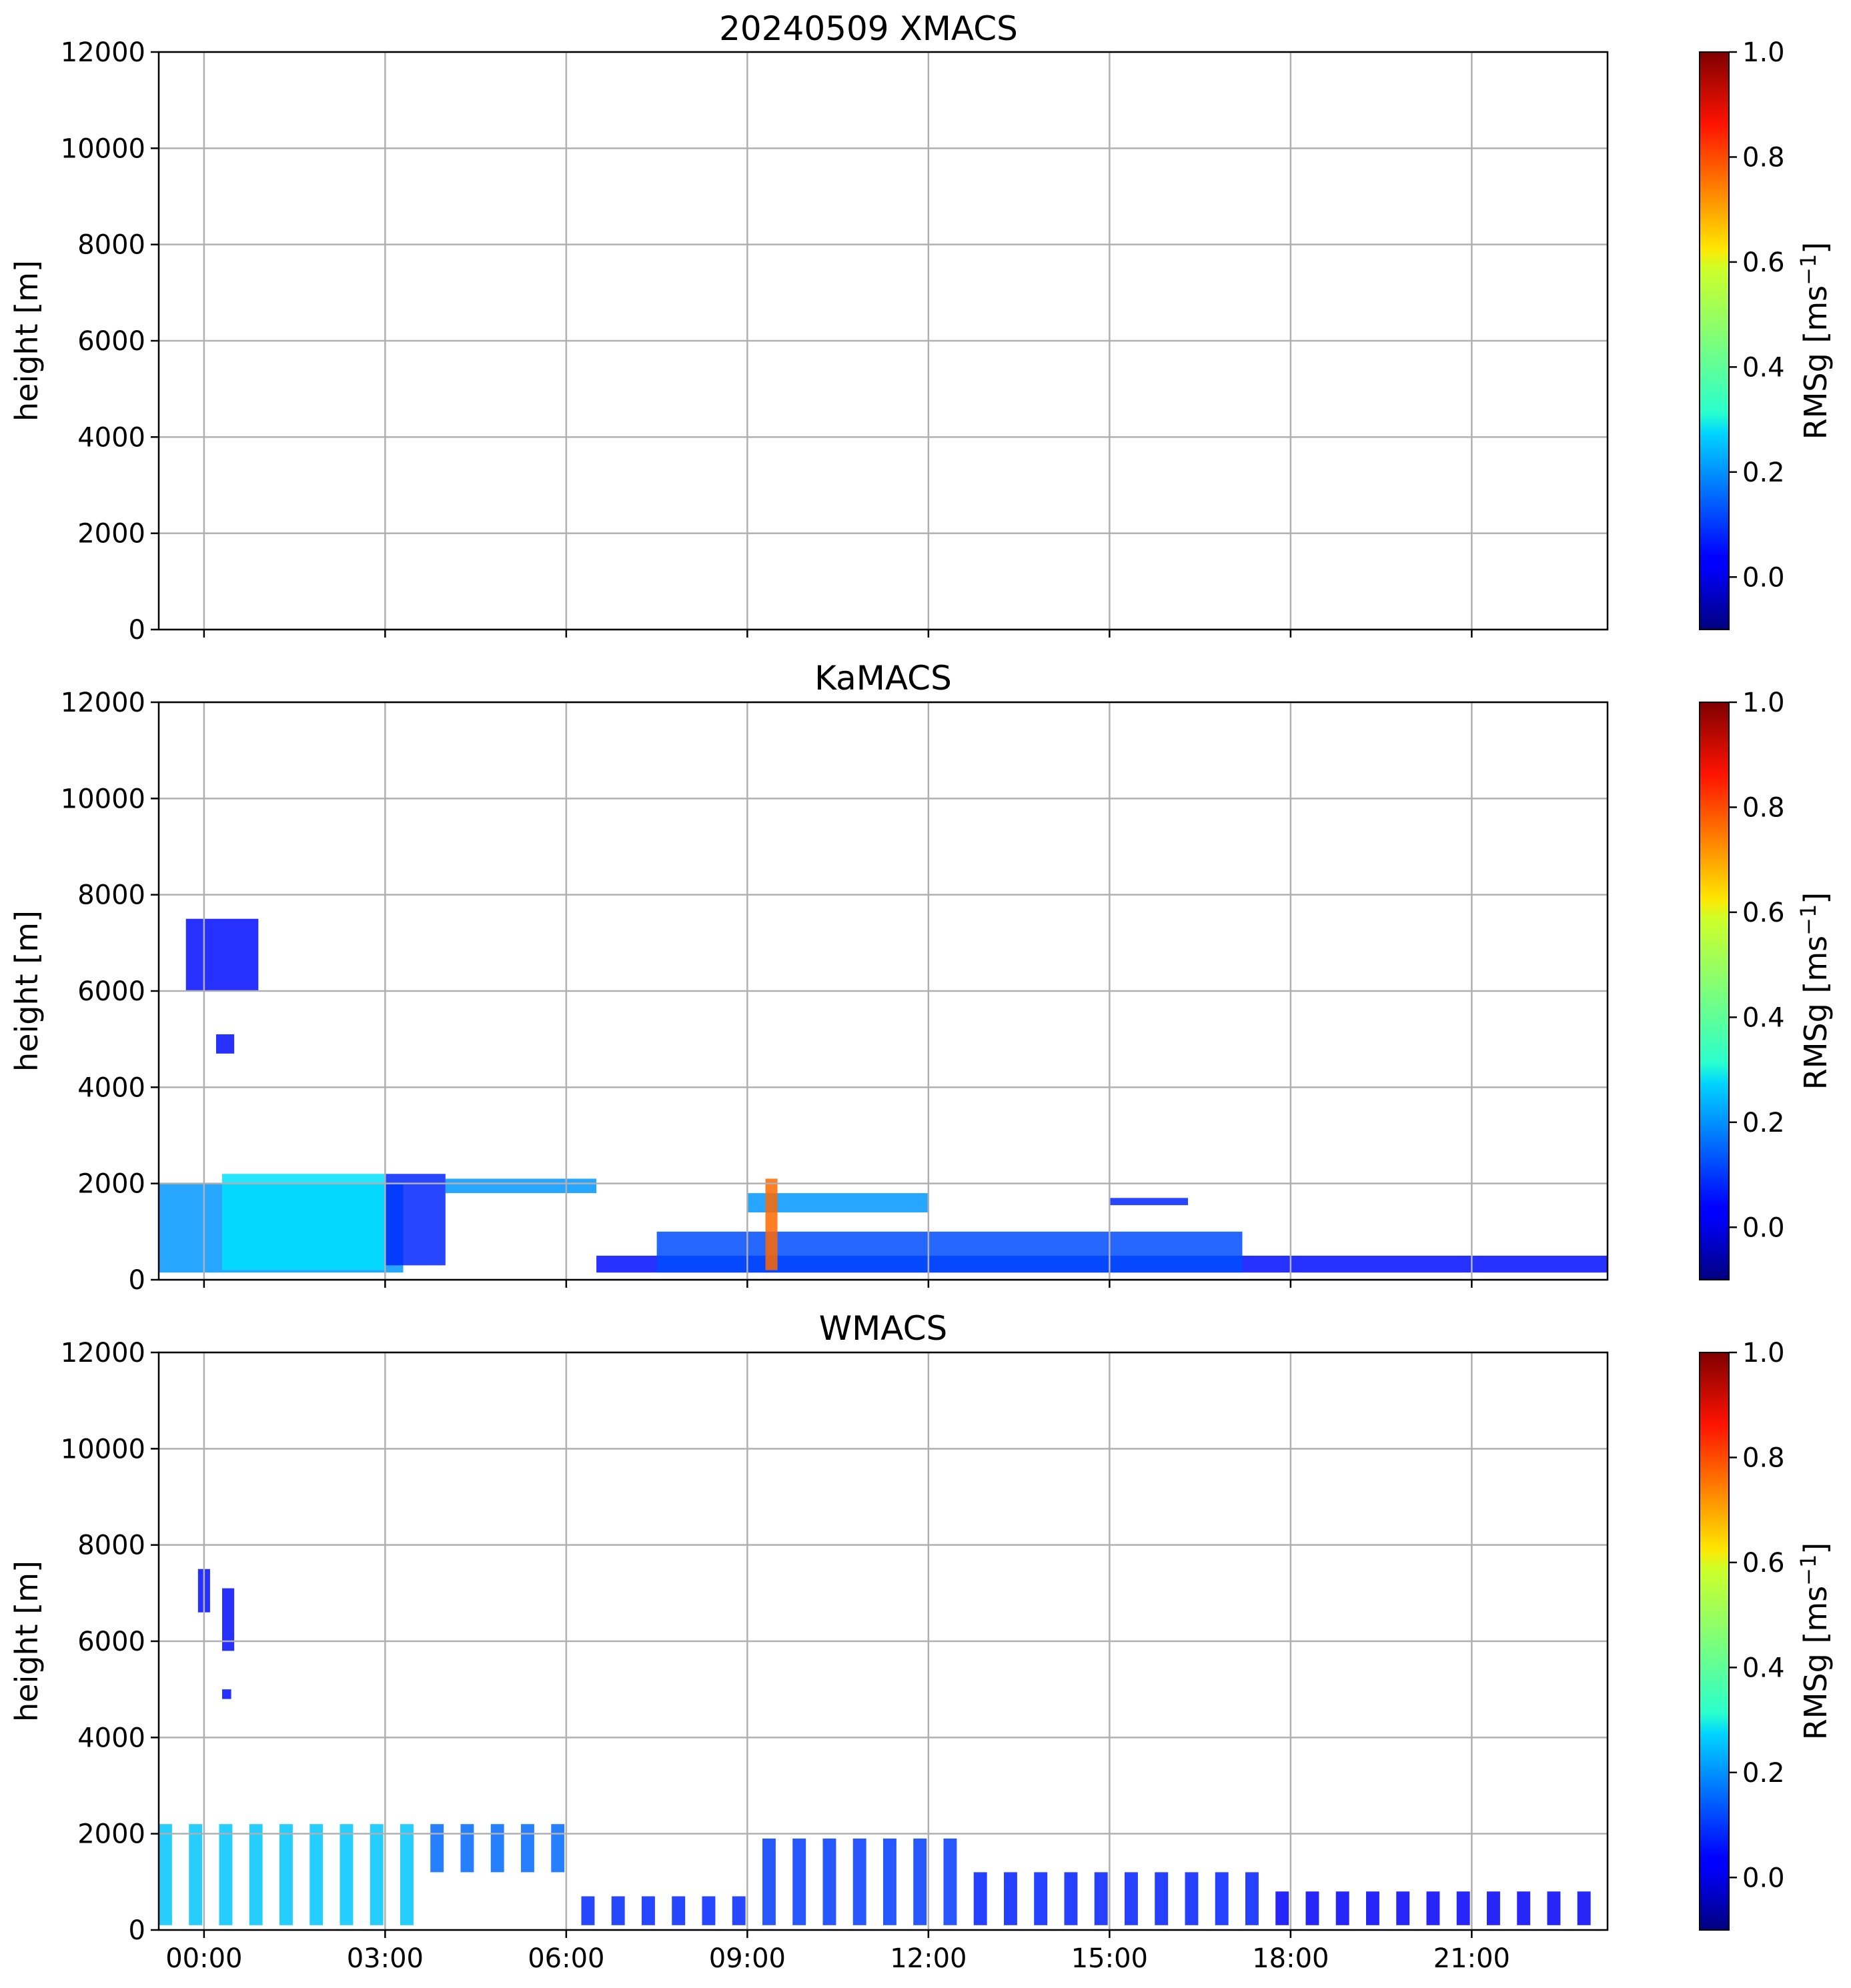 This screenshot has height=1988, width=1851. Describe the element at coordinates (1290, 1959) in the screenshot. I see `x-tick-label: 18:00` at that location.